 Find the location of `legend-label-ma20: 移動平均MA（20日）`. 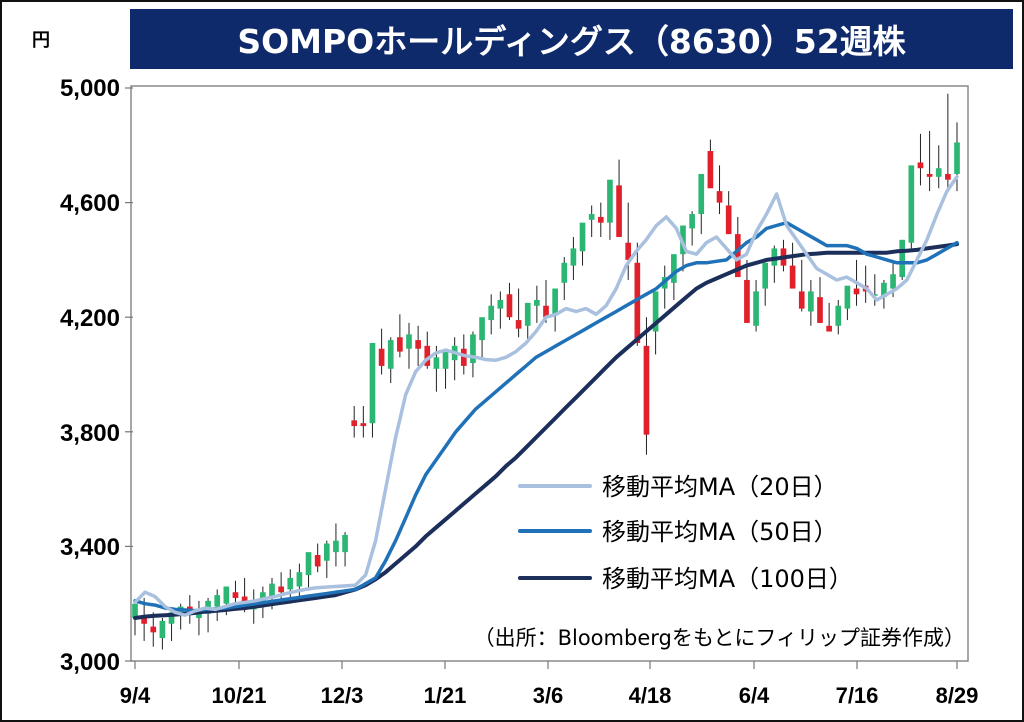

legend-label-ma20: 移動平均MA（20日） is located at coordinates (720, 487).